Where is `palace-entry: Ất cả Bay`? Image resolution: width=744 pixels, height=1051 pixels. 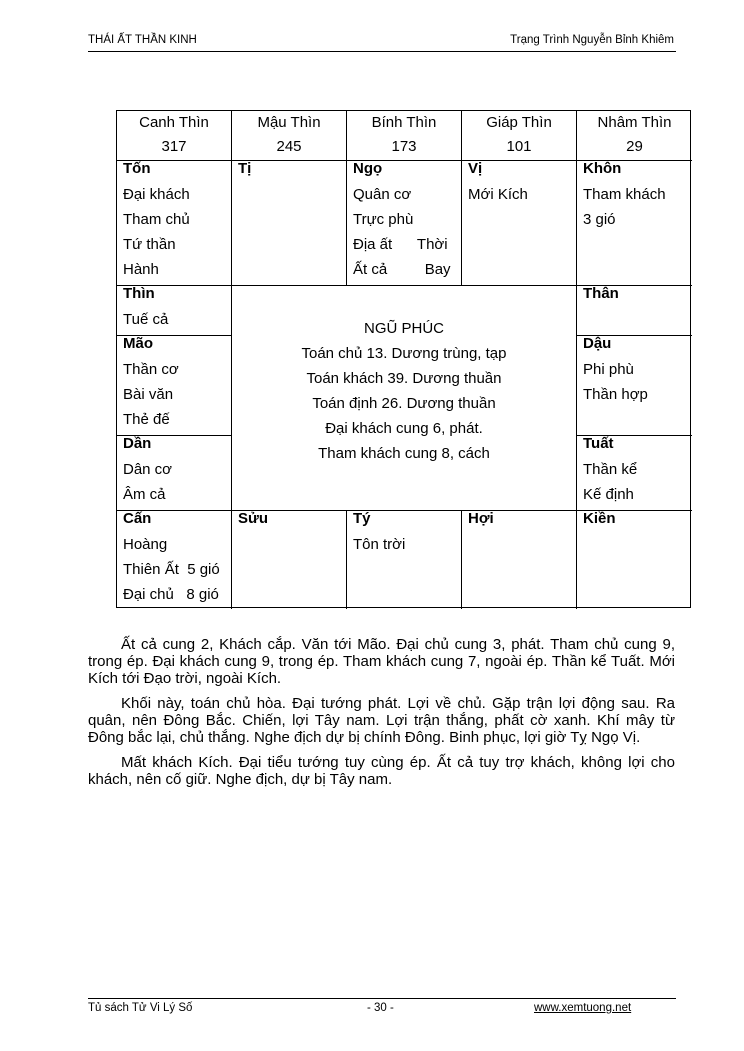 palace-entry: Ất cả Bay is located at coordinates (402, 269).